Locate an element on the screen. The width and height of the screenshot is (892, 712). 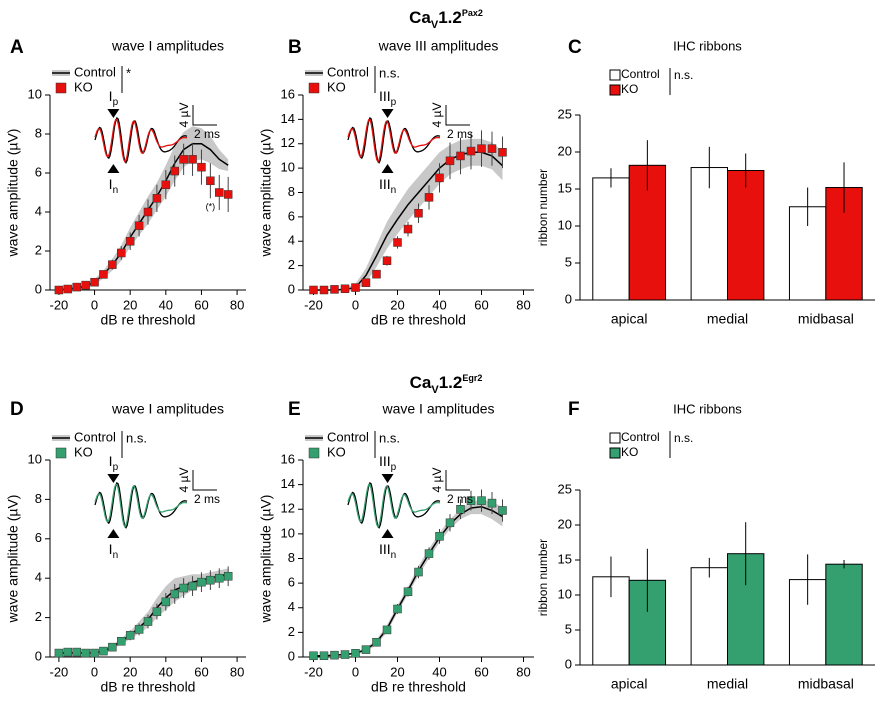
peak-label: In is located at coordinates (113, 186).